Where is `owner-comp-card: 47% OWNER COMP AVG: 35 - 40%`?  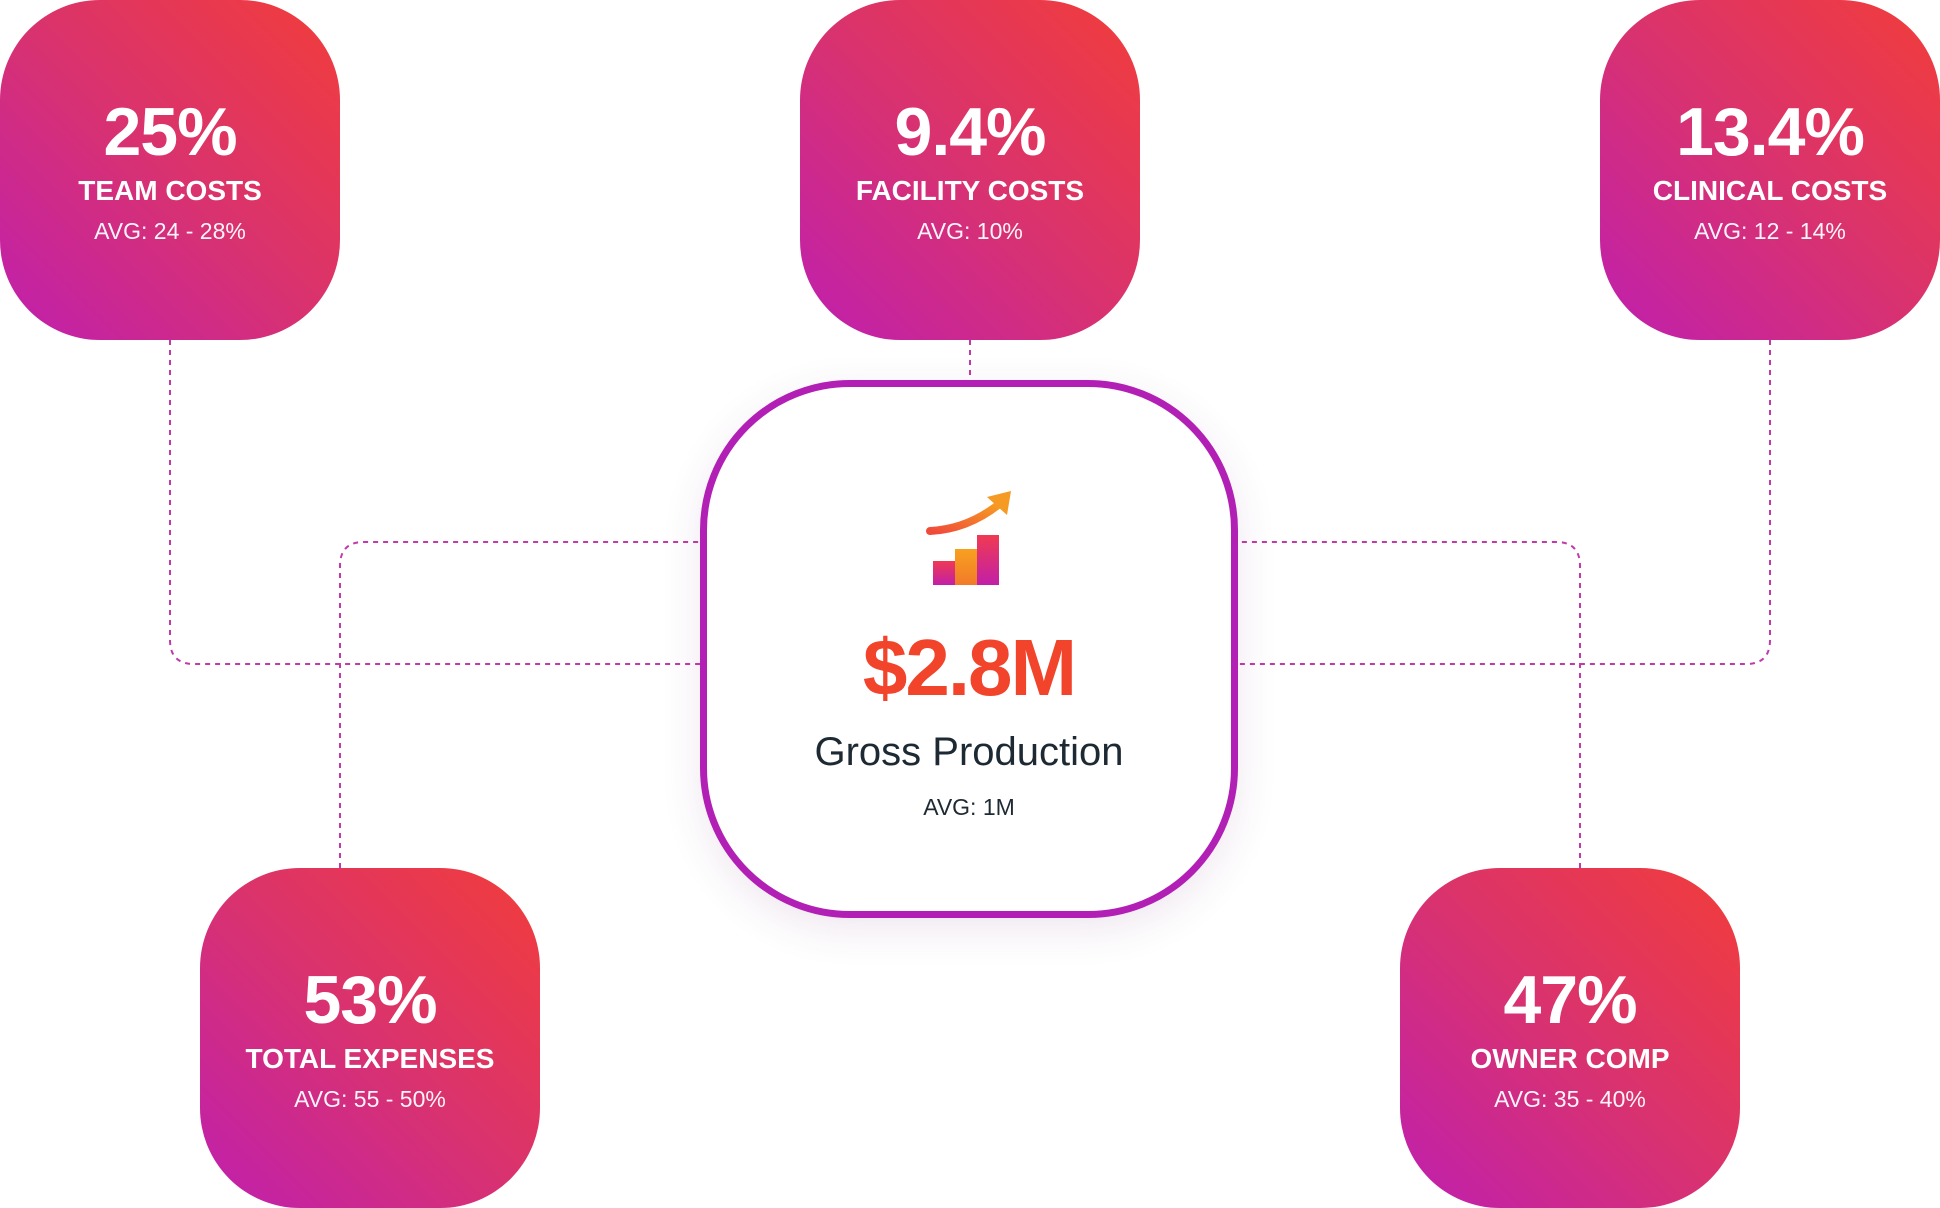 owner-comp-card: 47% OWNER COMP AVG: 35 - 40% is located at coordinates (1570, 1038).